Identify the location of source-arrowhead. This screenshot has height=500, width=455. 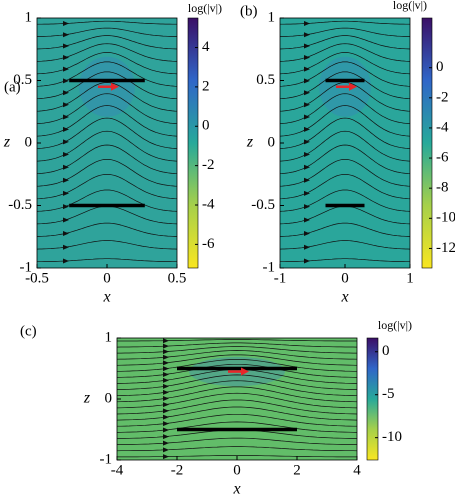
(245, 371).